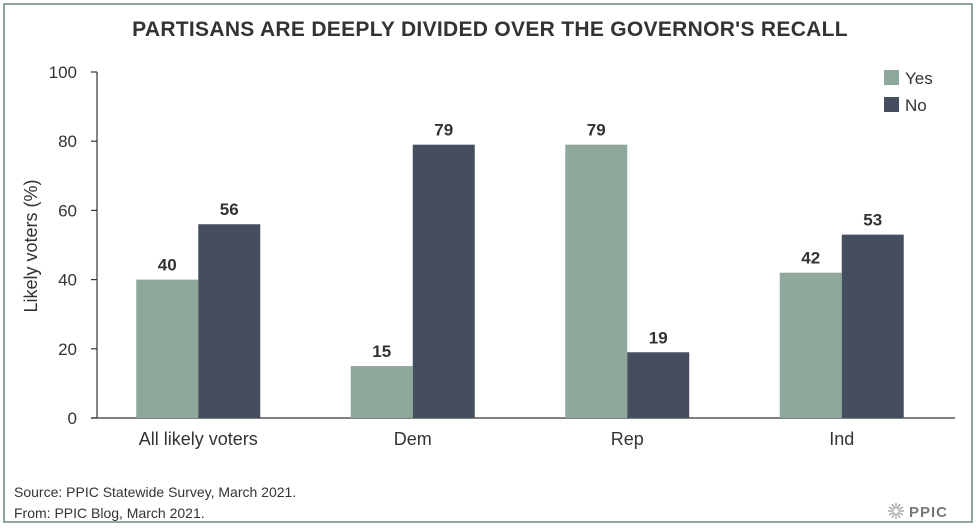 This screenshot has width=980, height=530. I want to click on y-tick-label: 40, so click(67, 280).